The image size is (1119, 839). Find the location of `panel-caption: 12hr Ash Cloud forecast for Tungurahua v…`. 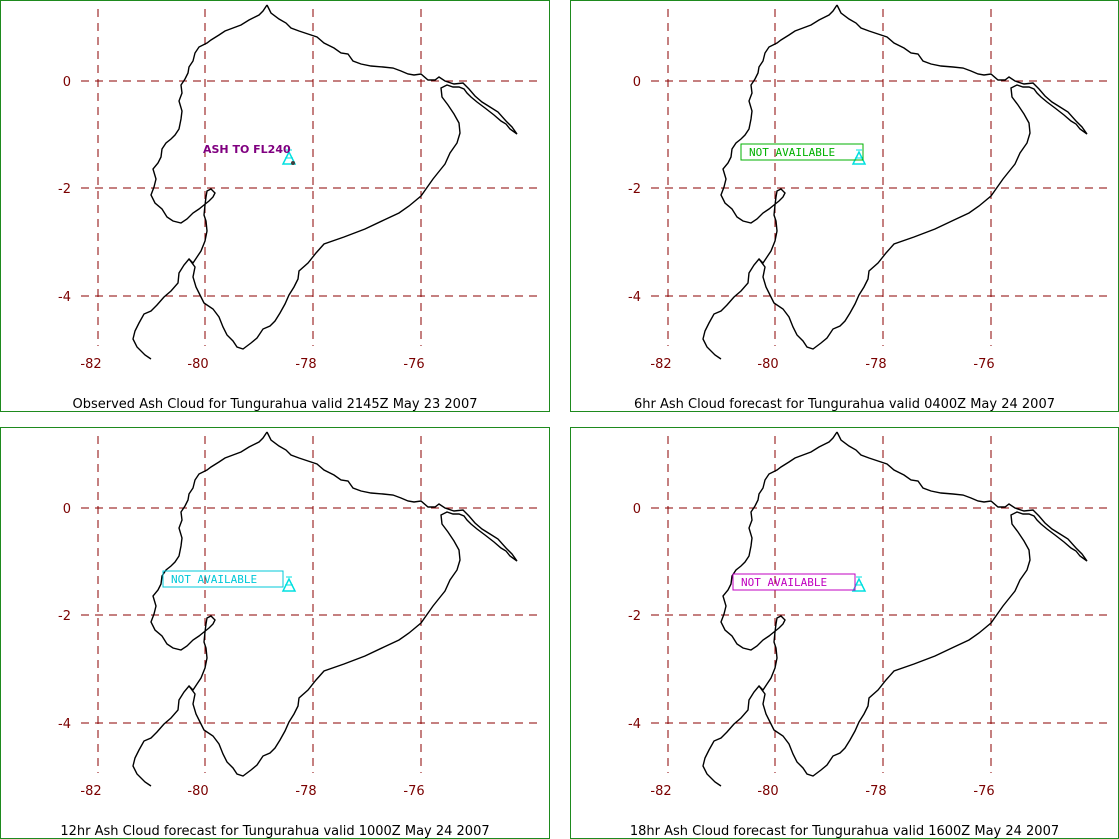

panel-caption: 12hr Ash Cloud forecast for Tungurahua v… is located at coordinates (275, 831).